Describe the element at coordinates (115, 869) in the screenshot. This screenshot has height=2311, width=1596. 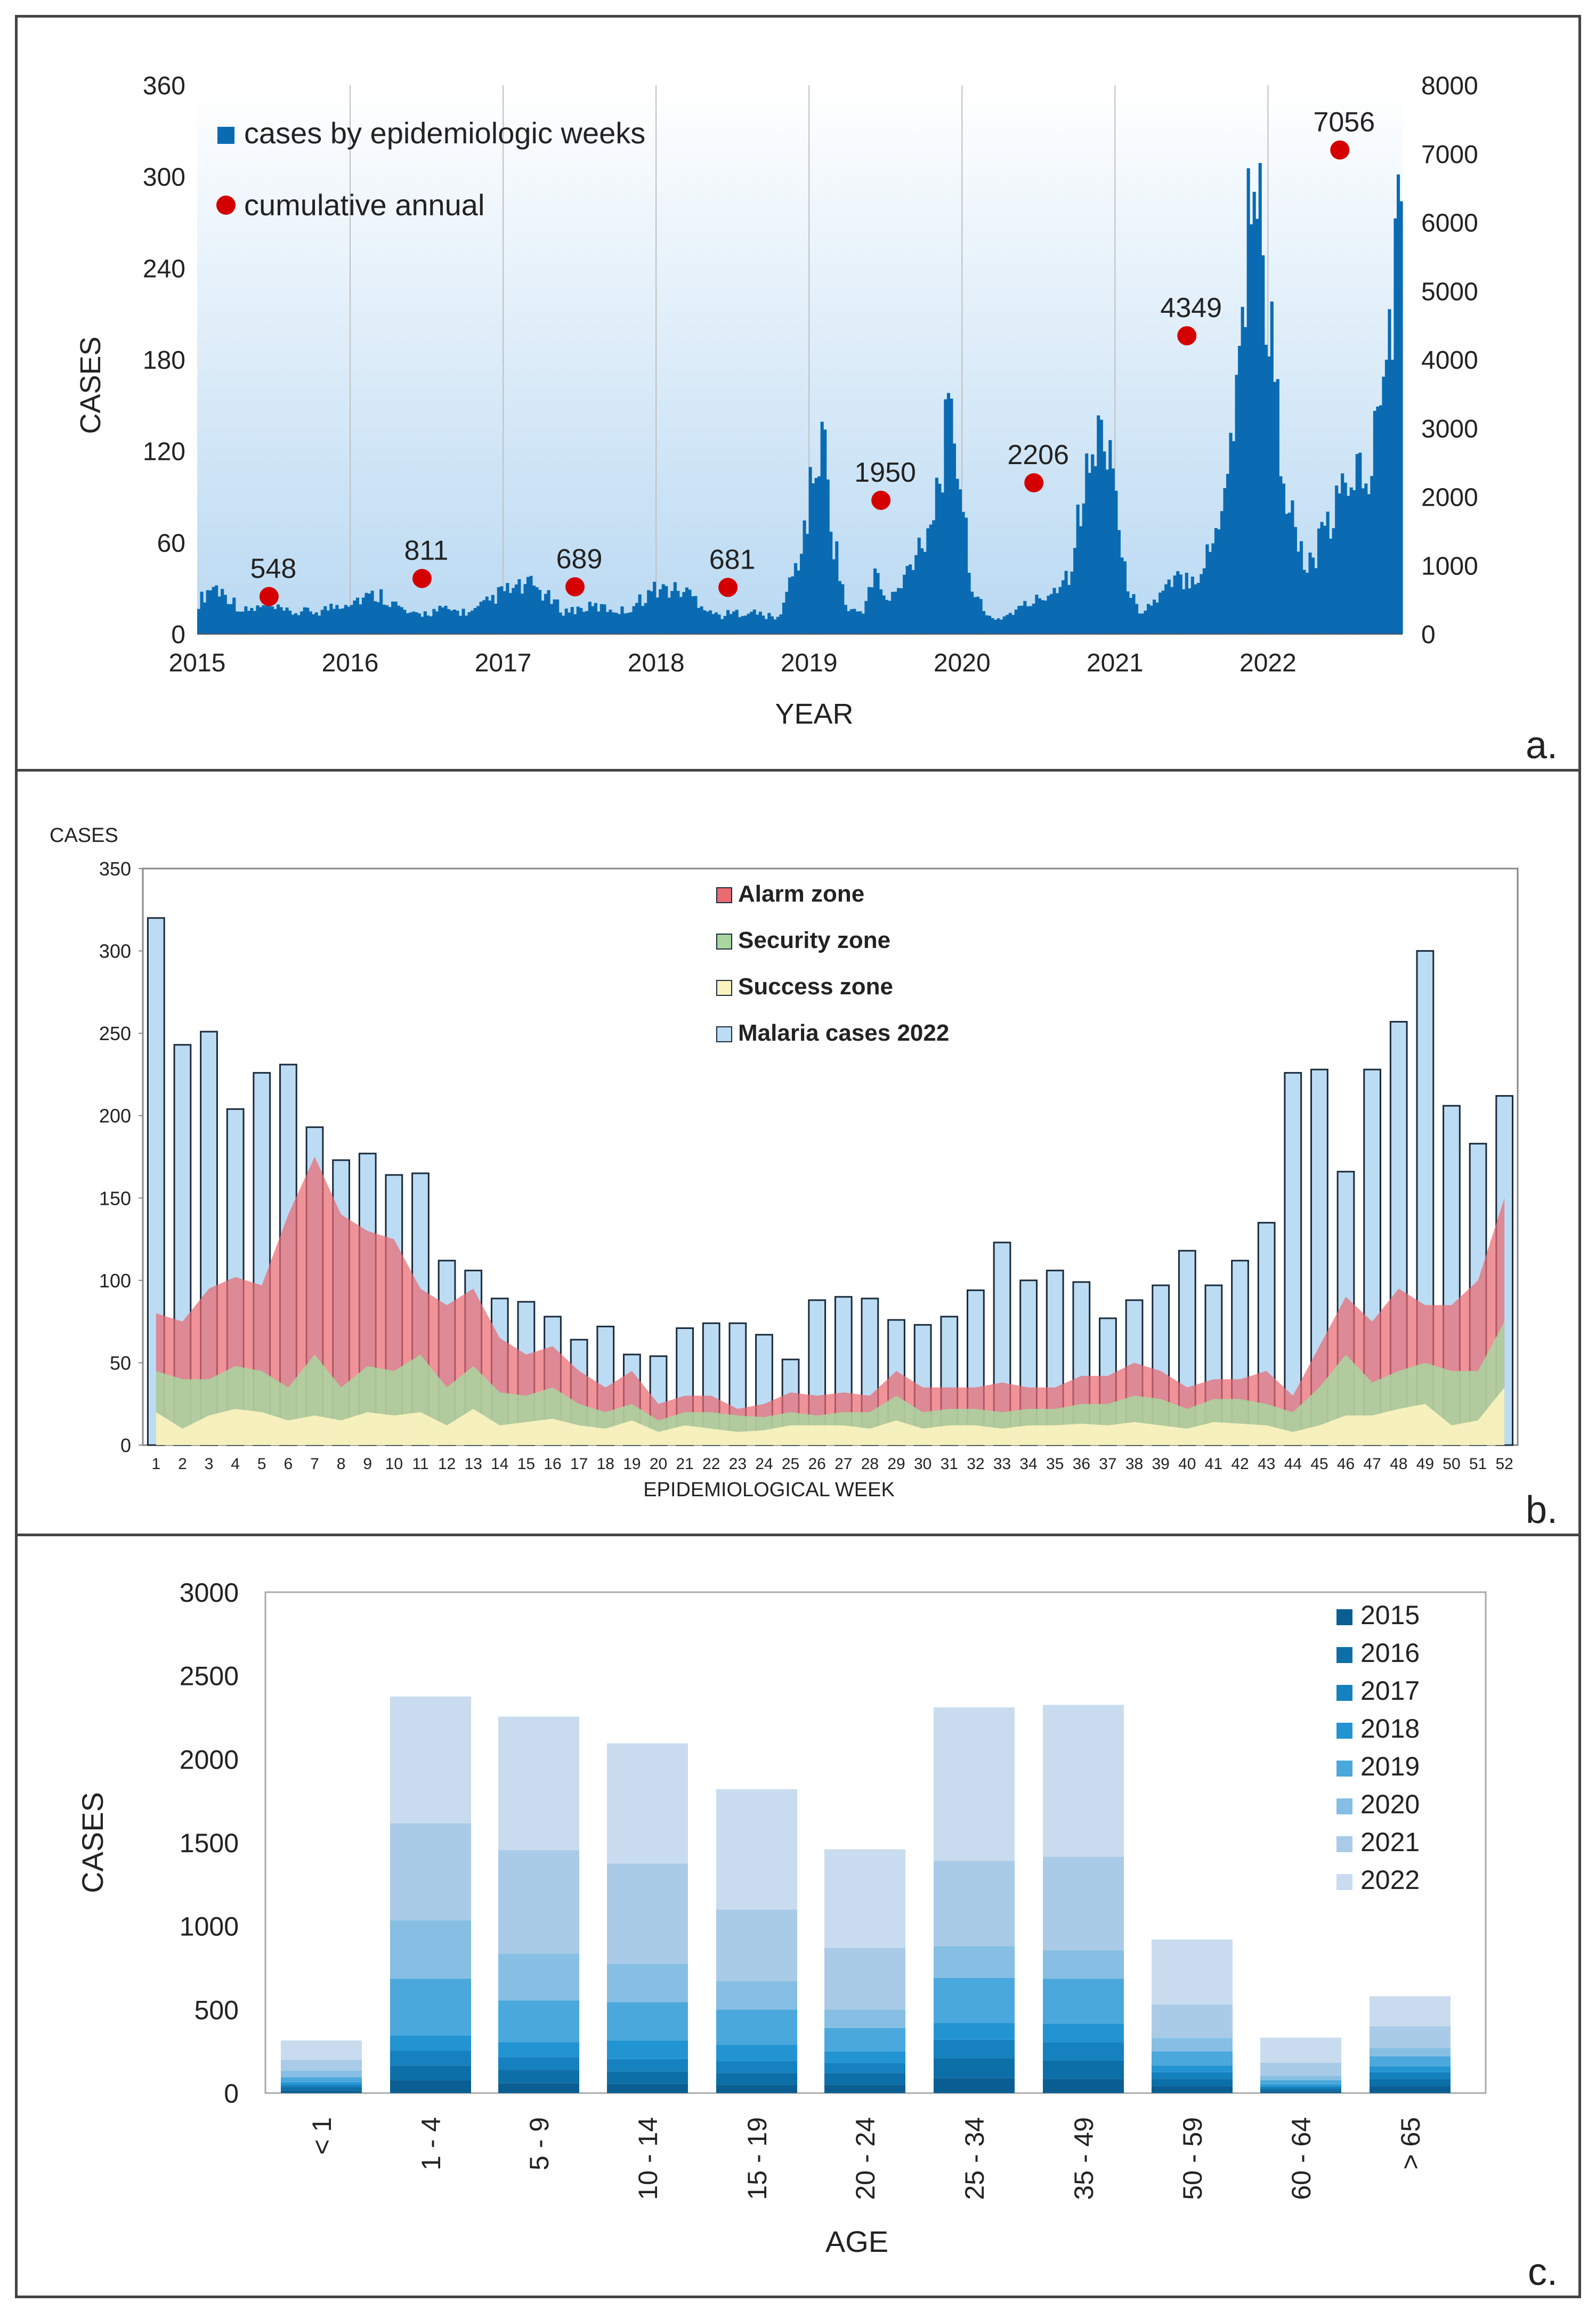
I see `y-tick-label-b: 350` at that location.